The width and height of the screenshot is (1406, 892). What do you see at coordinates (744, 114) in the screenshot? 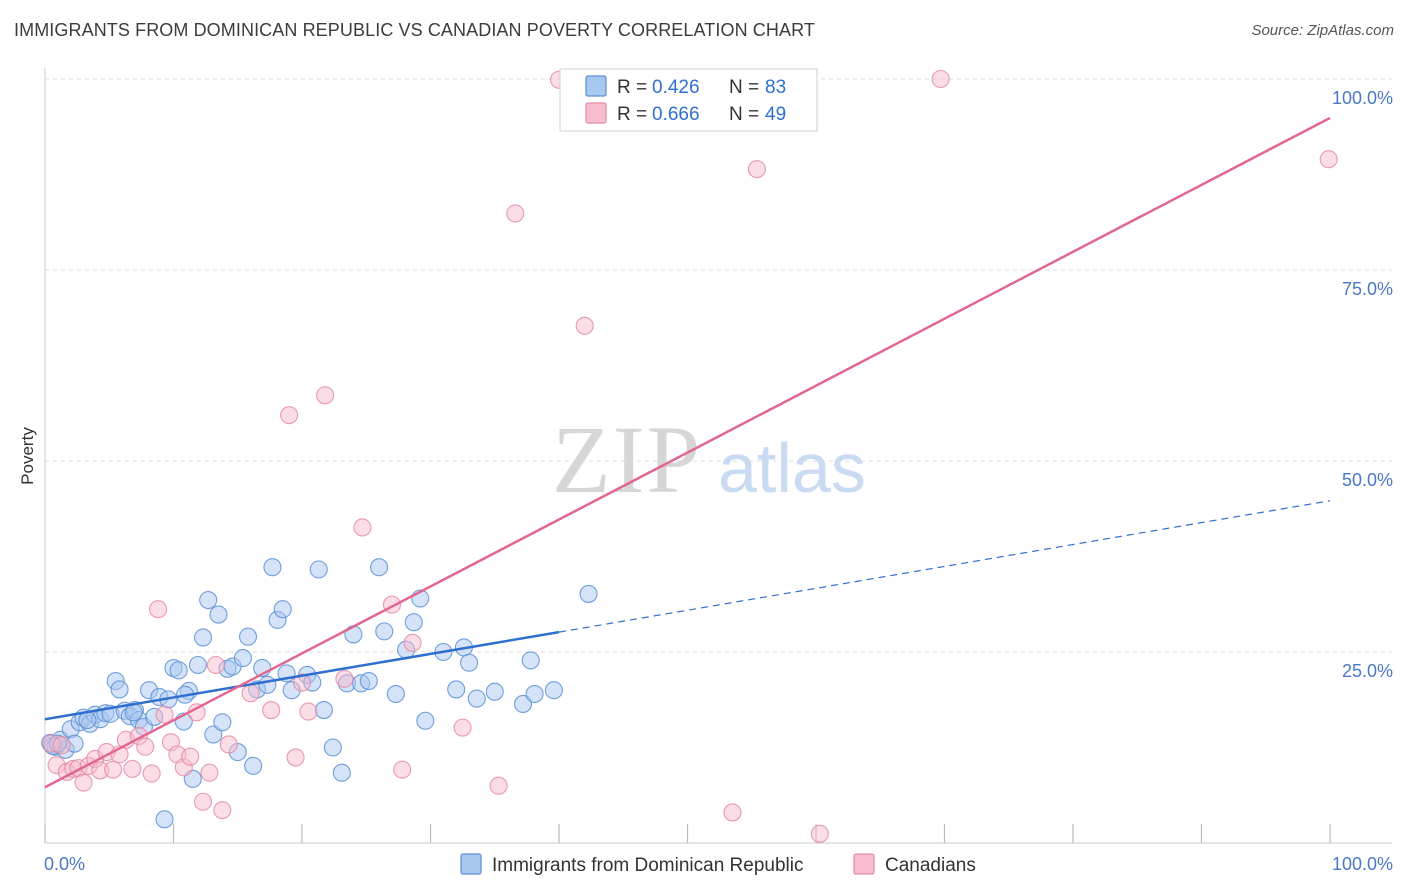
I see `top-legend-n-label-pink: N =` at bounding box center [744, 114].